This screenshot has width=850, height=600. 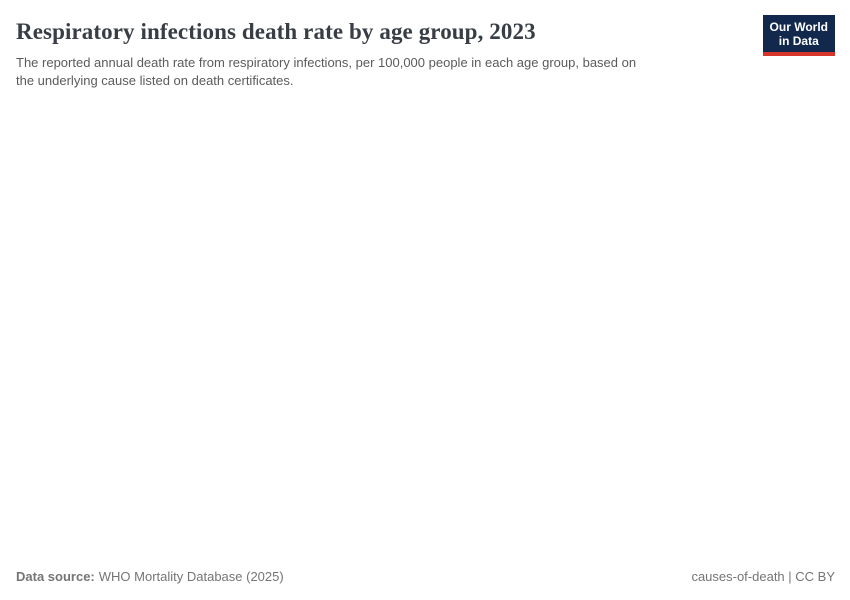 I want to click on data-source-value: WHO Mortality Database (2025), so click(x=191, y=576).